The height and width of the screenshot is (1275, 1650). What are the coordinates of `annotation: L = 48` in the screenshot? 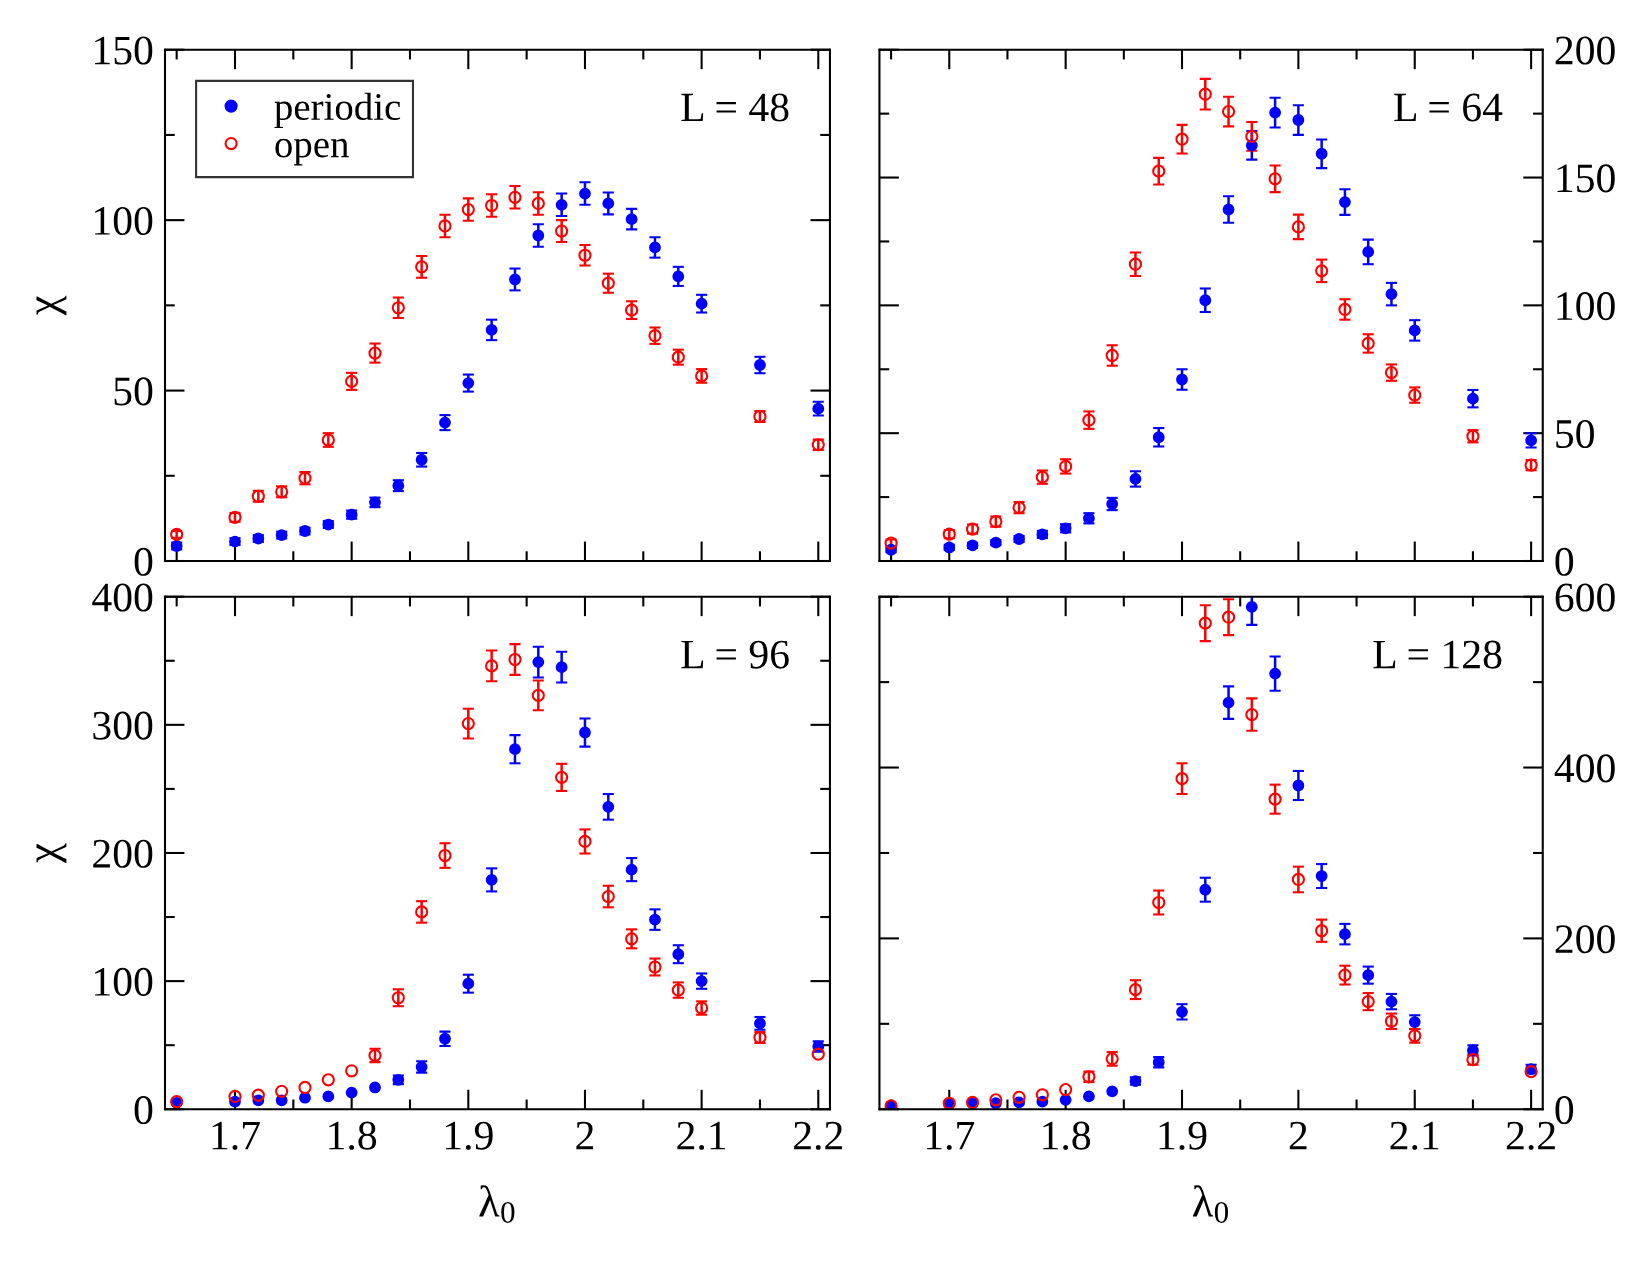 It's located at (735, 107).